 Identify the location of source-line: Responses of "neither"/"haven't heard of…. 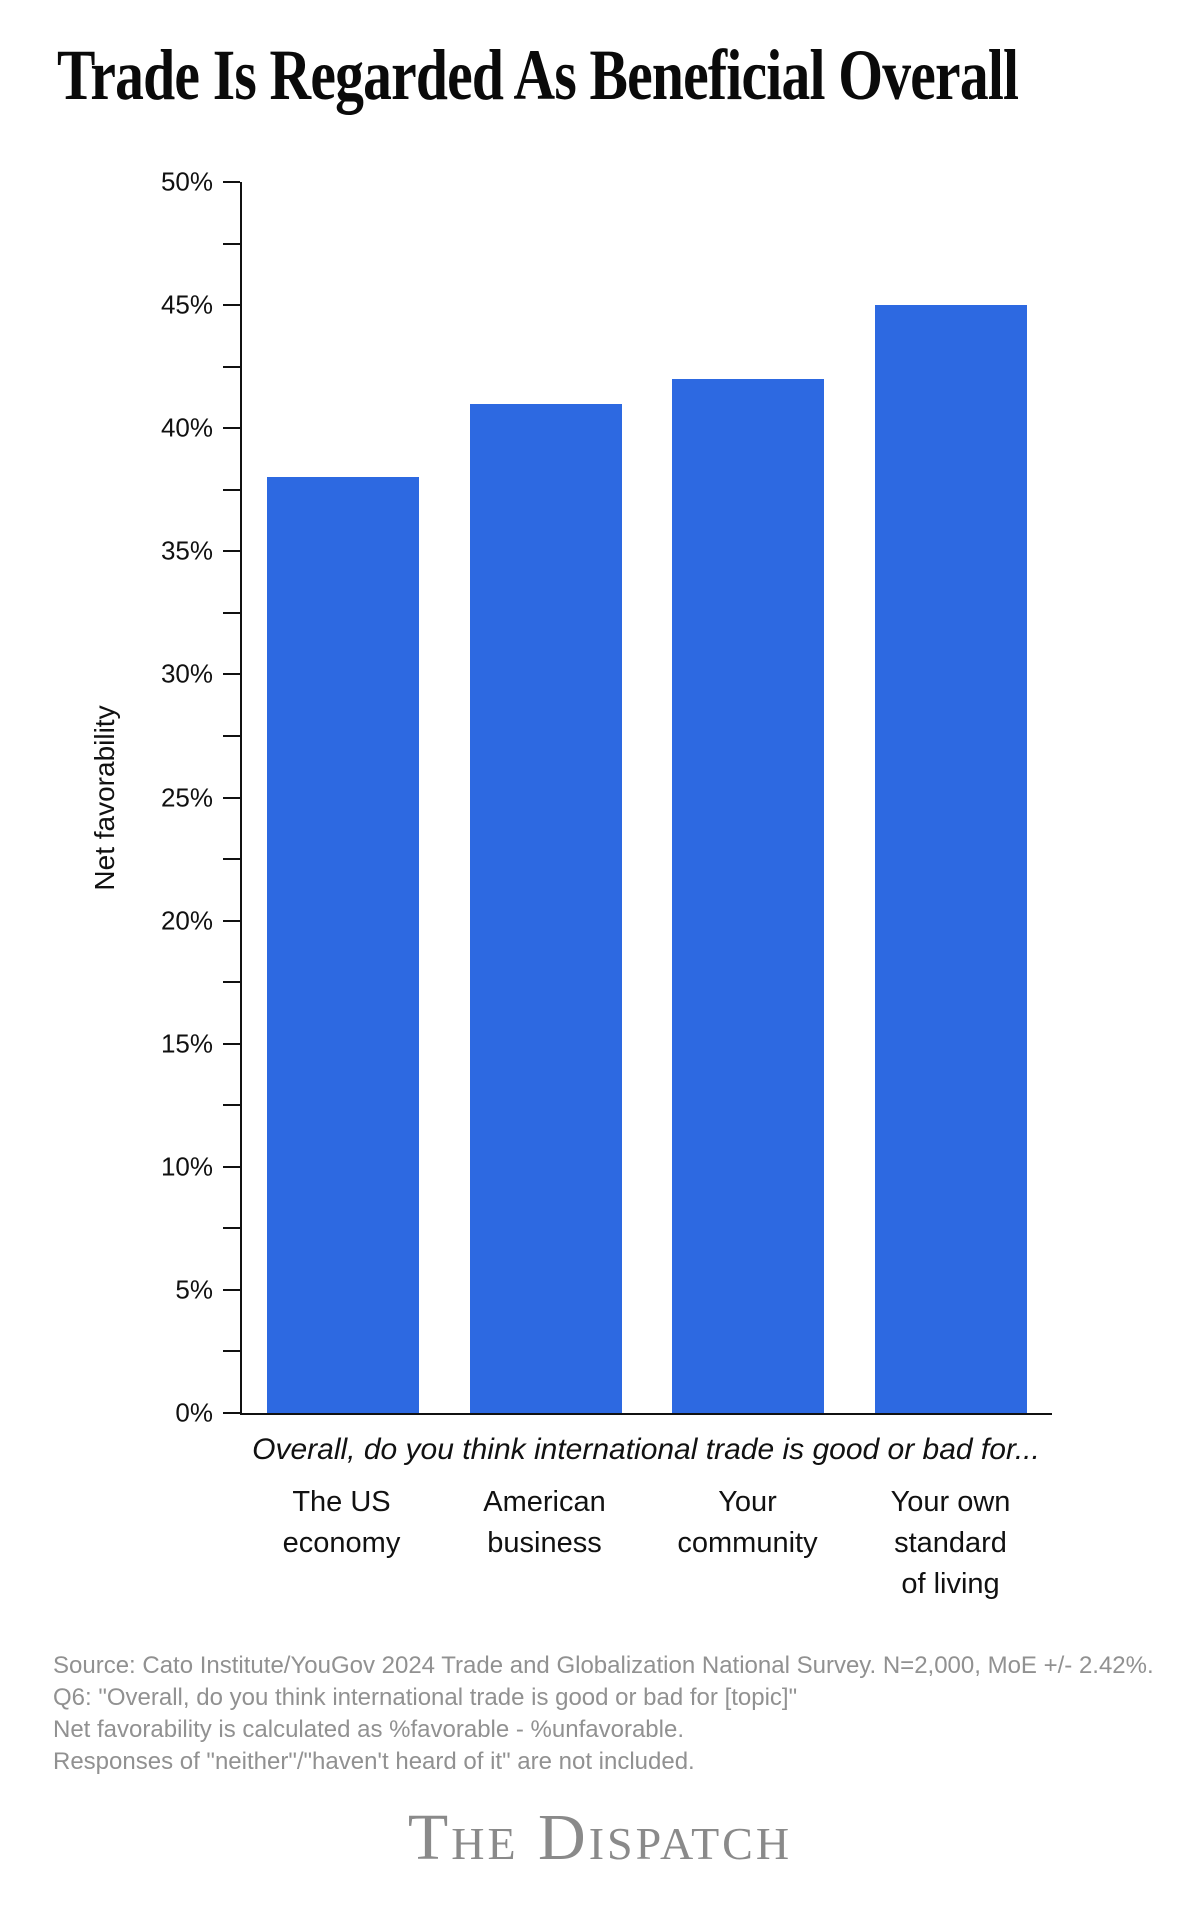
(374, 1761).